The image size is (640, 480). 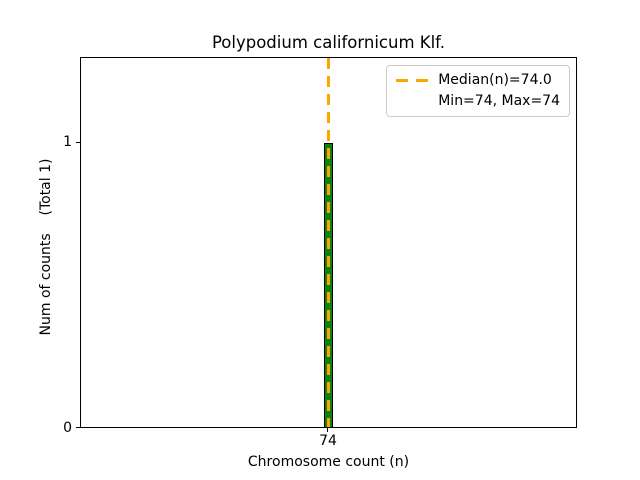 What do you see at coordinates (412, 101) in the screenshot?
I see `legend-spacer` at bounding box center [412, 101].